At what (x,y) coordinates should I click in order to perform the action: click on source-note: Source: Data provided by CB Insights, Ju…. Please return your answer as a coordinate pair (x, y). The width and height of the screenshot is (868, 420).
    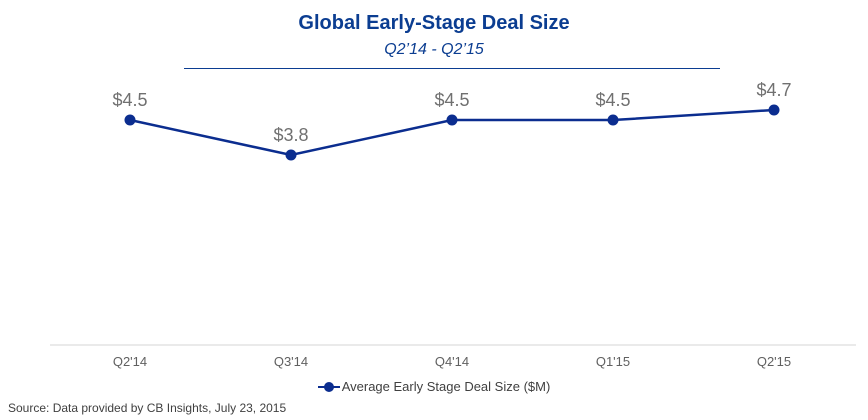
    Looking at the image, I should click on (147, 408).